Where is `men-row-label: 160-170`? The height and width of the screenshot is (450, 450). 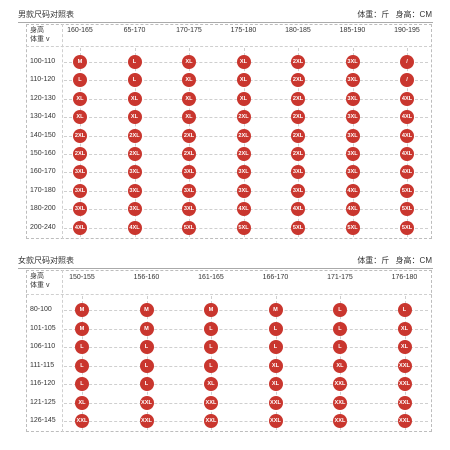 men-row-label: 160-170 is located at coordinates (43, 172).